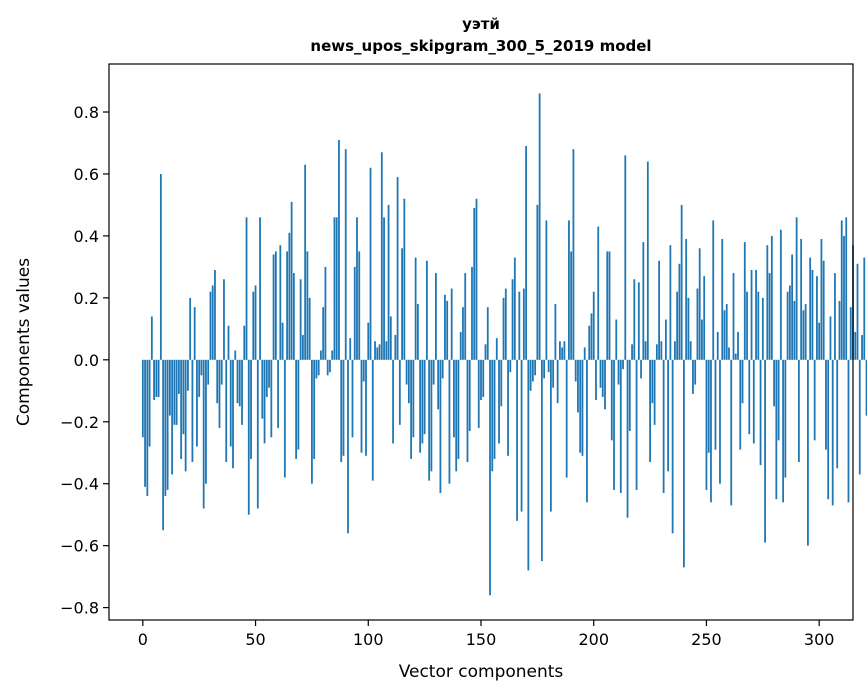 This screenshot has height=696, width=867. Describe the element at coordinates (593, 639) in the screenshot. I see `x-tick-label-200: 200` at that location.